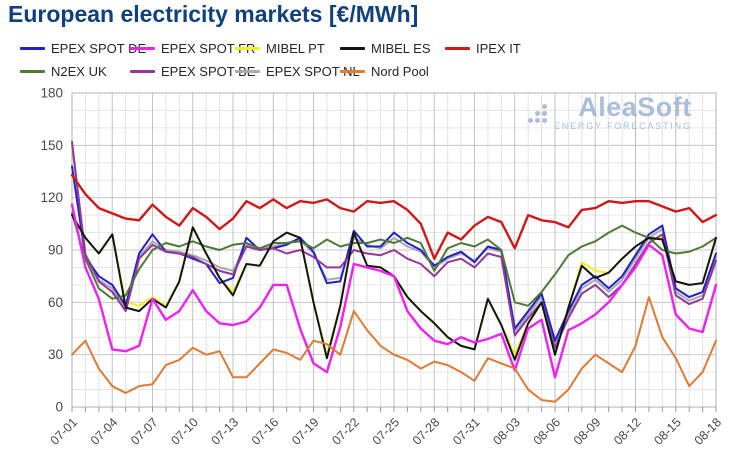 The image size is (730, 463). What do you see at coordinates (208, 71) in the screenshot?
I see `legend-label: EPEX SPOT BE` at bounding box center [208, 71].